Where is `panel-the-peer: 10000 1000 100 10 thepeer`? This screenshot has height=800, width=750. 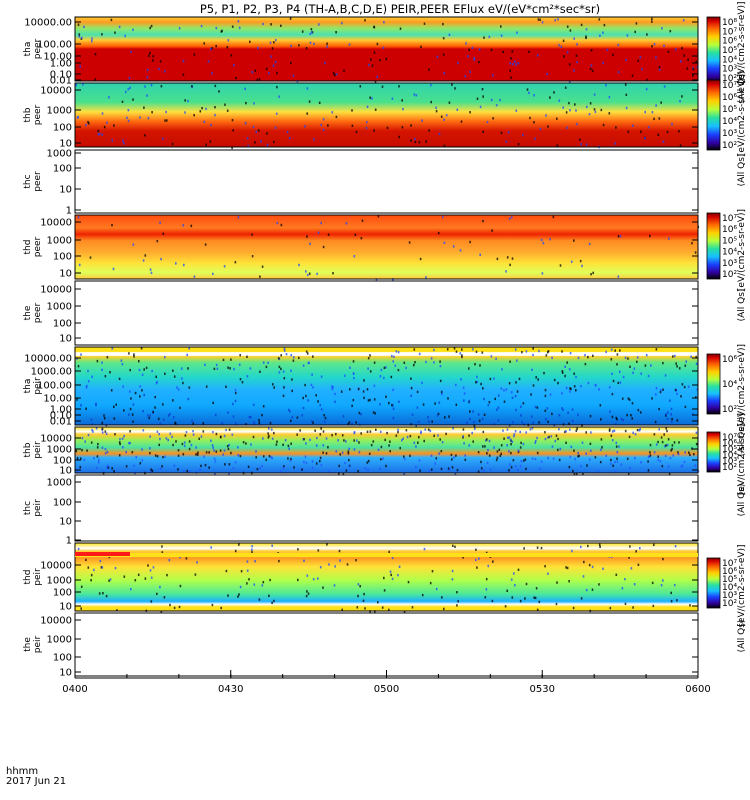 panel-the-peer: 10000 1000 100 10 thepeer is located at coordinates (361, 313).